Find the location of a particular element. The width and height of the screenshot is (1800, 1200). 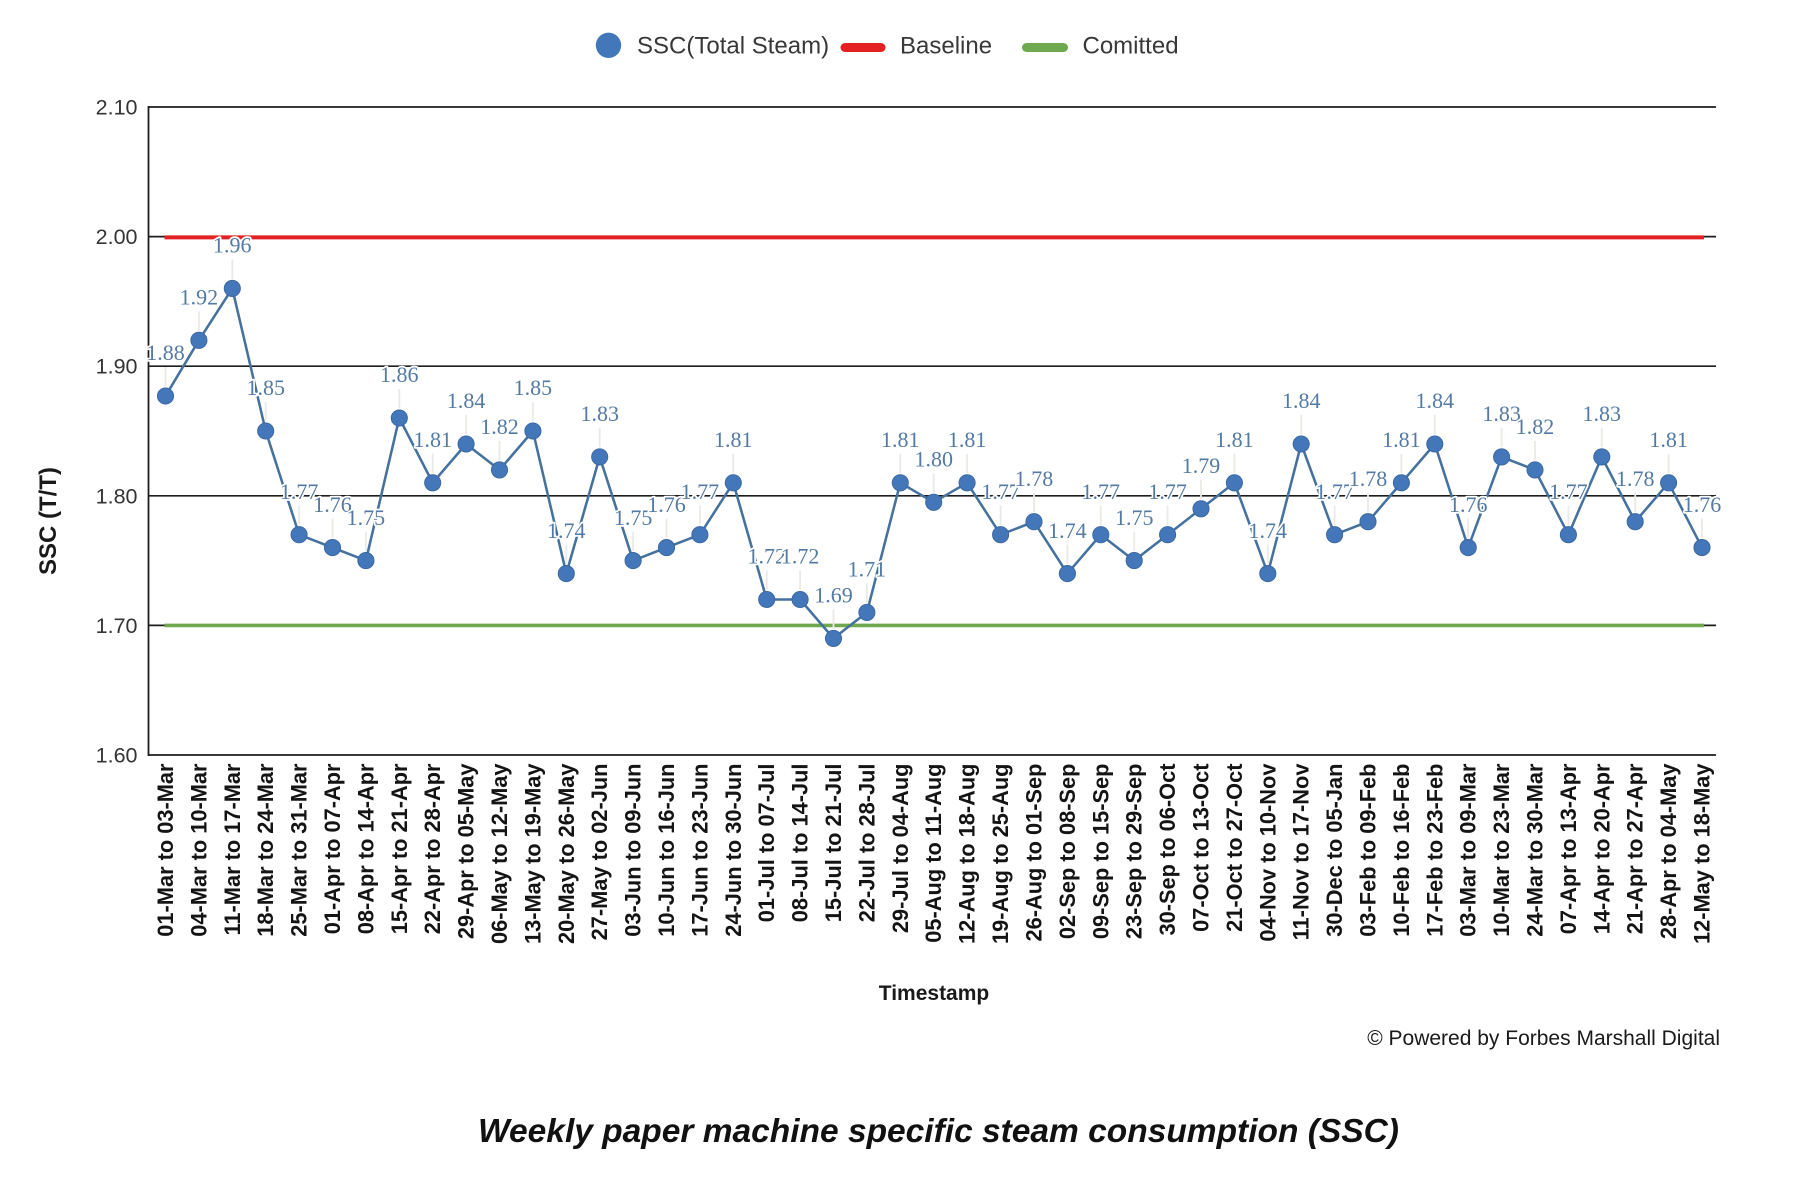

svg-text: 04-Nov to 10-Nov is located at coordinates (1267, 852).